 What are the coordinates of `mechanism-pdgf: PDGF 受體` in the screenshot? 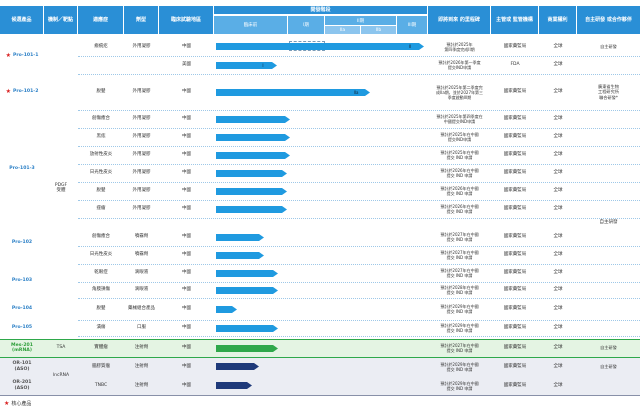 It's located at (61, 188).